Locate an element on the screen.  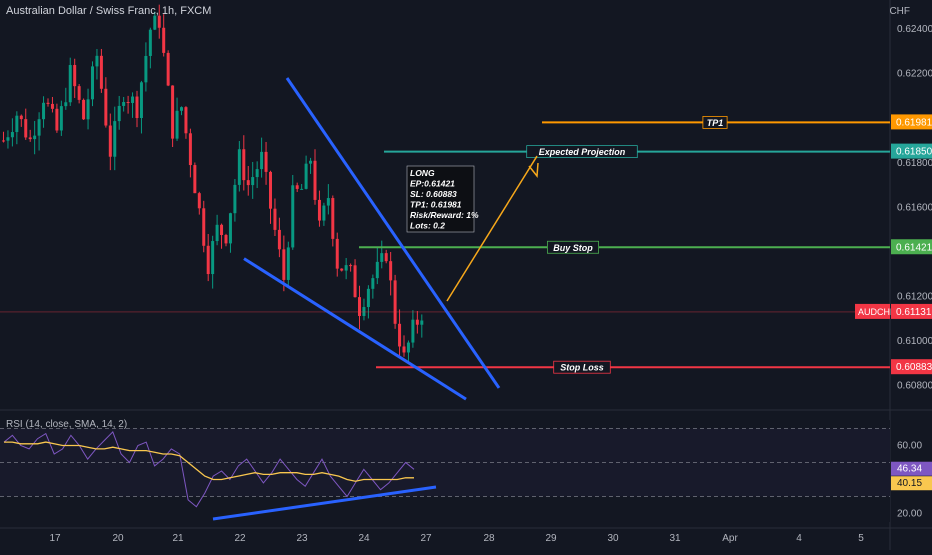
level-label: Expected Projection is located at coordinates (582, 152).